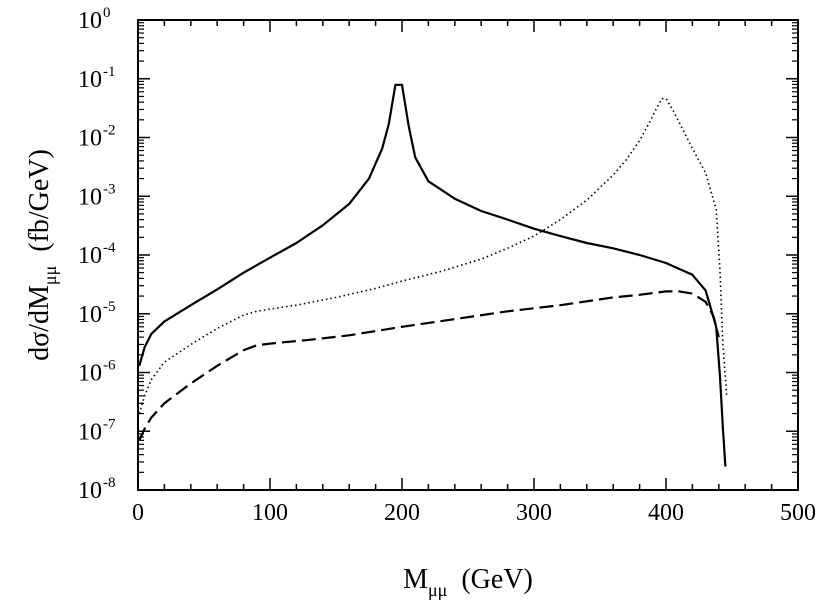 The image size is (830, 610). What do you see at coordinates (109, 366) in the screenshot?
I see `y-tick-label-exponent: -6` at bounding box center [109, 366].